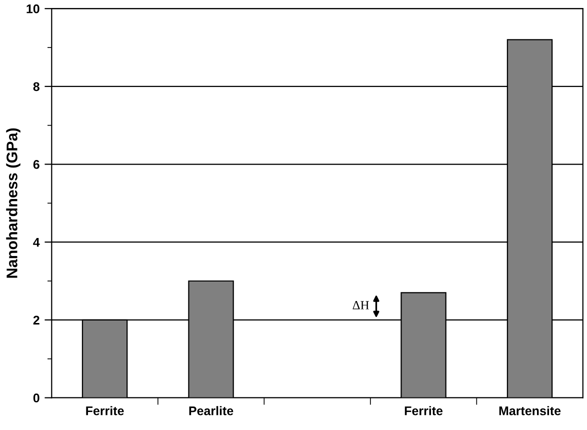  What do you see at coordinates (33, 9) in the screenshot?
I see `y-tick-label: 10` at bounding box center [33, 9].